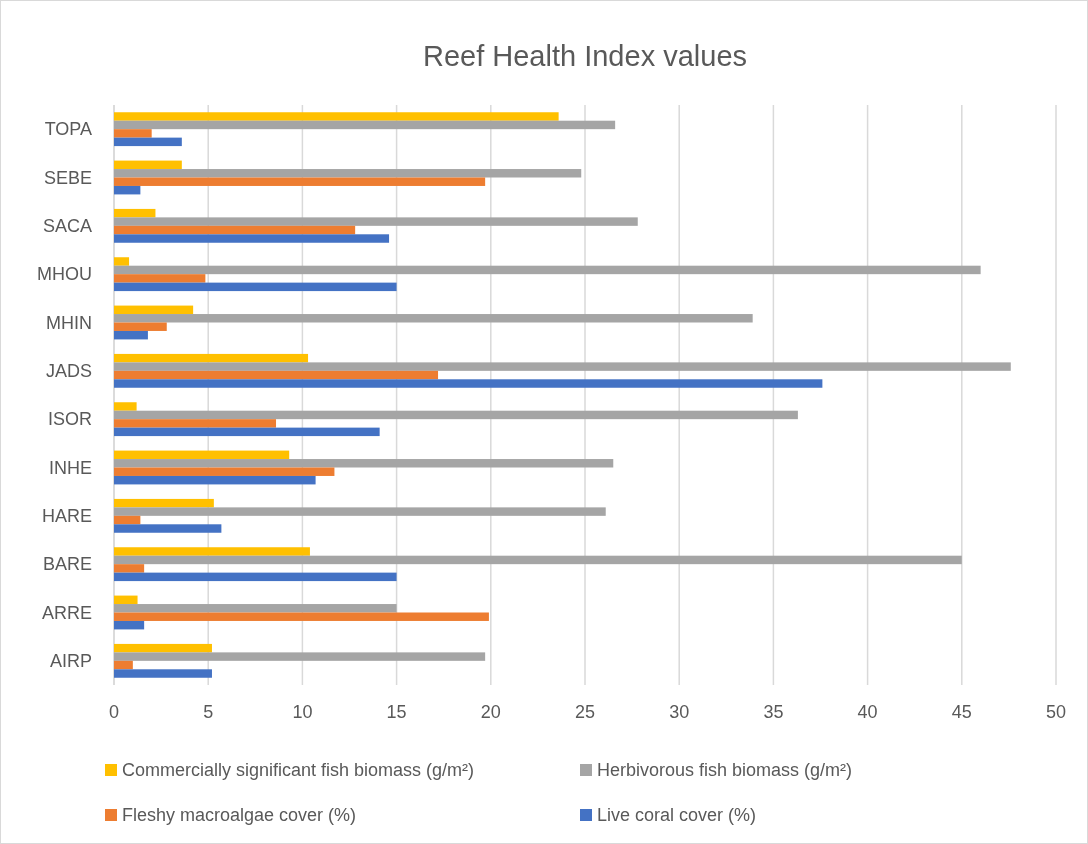  I want to click on x-tick-label: 15, so click(396, 712).